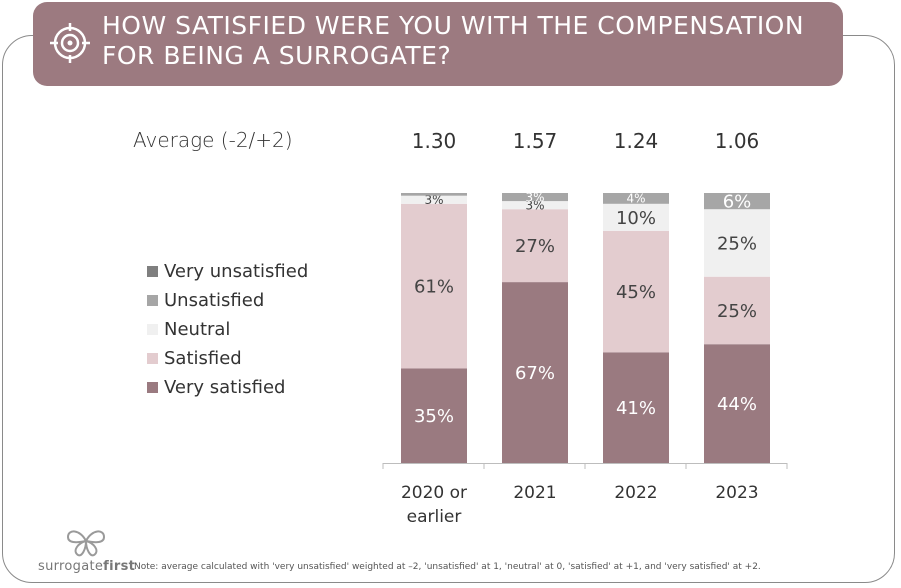  What do you see at coordinates (236, 271) in the screenshot?
I see `legend-label: Very unsatisfied` at bounding box center [236, 271].